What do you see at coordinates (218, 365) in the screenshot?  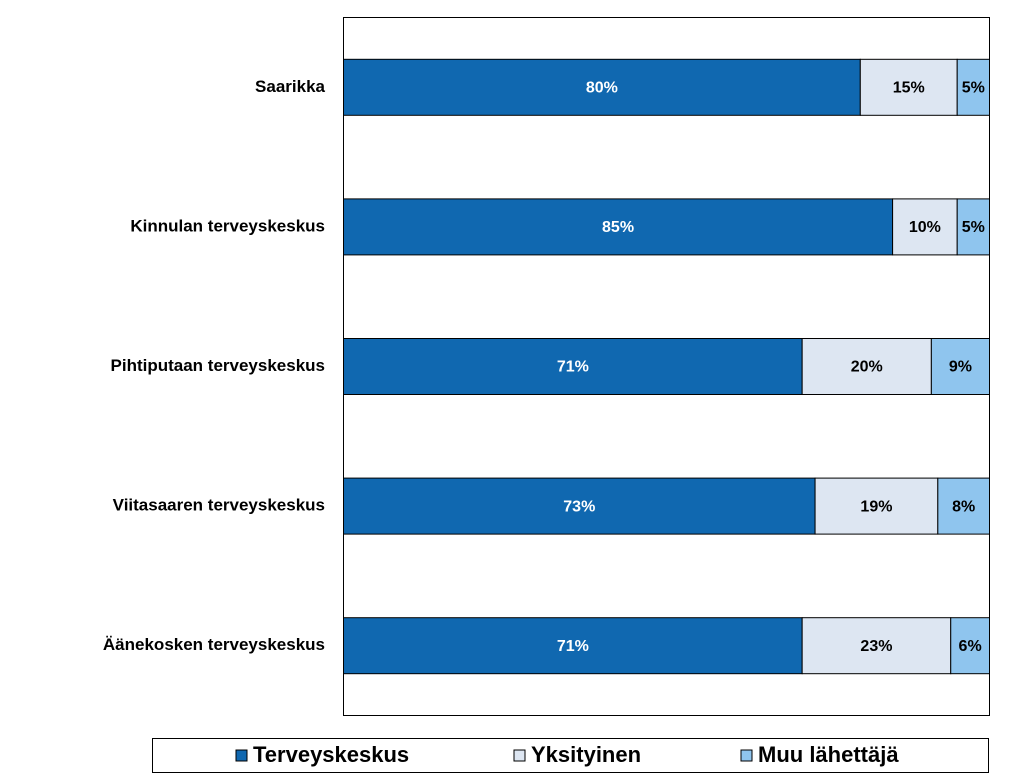 I see `y-tick-label: Pihtiputaan terveyskeskus` at bounding box center [218, 365].